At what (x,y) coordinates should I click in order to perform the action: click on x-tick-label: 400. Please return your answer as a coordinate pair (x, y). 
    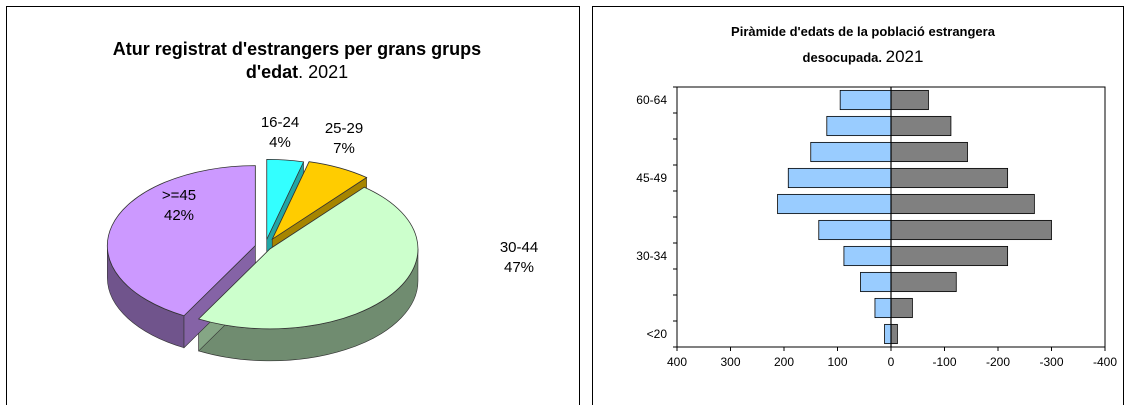
    Looking at the image, I should click on (677, 362).